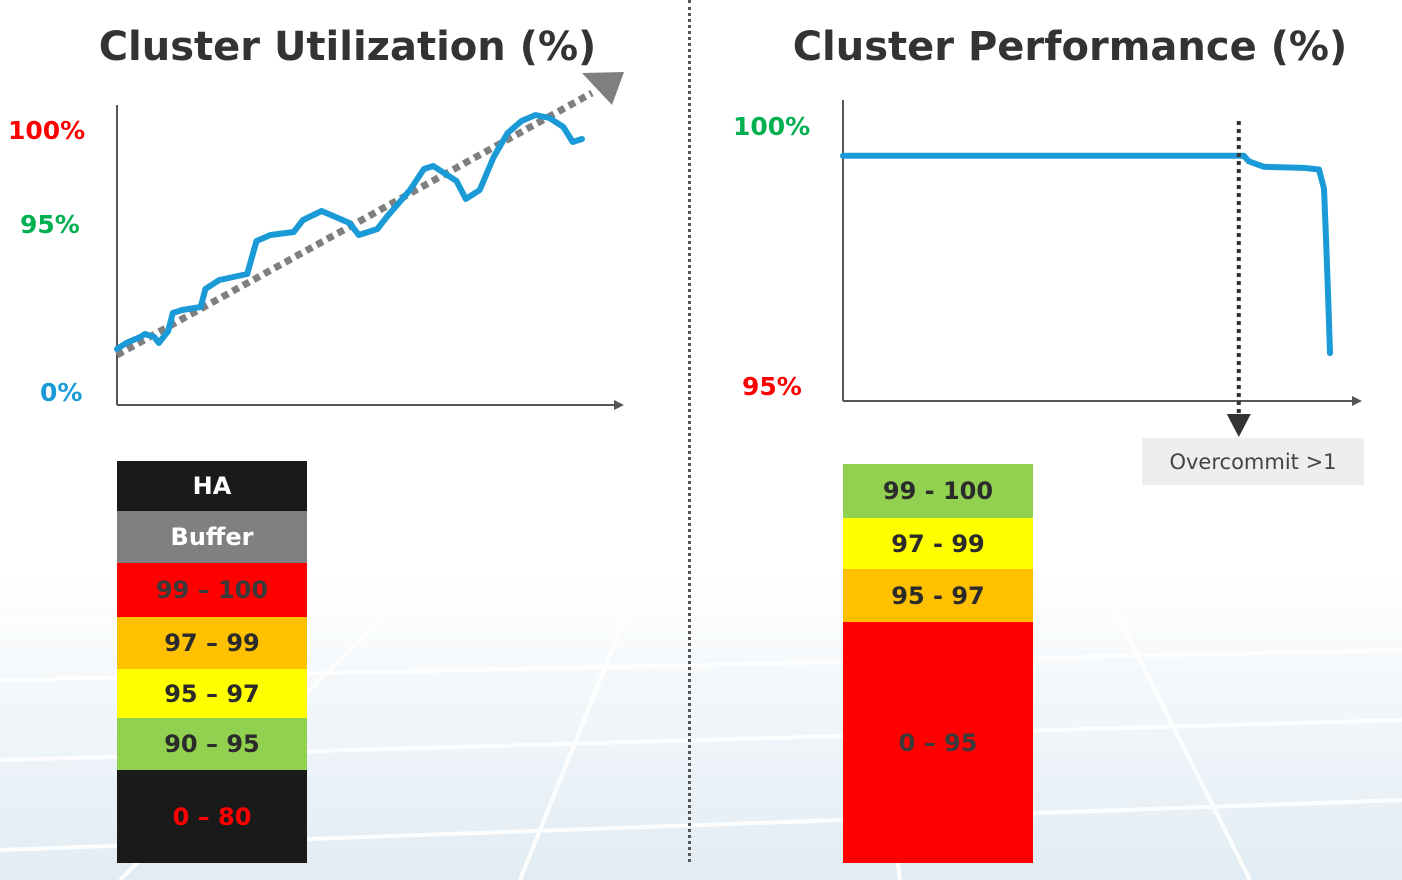 Image resolution: width=1402 pixels, height=880 pixels. I want to click on performance-band-label: 97 - 99, so click(938, 543).